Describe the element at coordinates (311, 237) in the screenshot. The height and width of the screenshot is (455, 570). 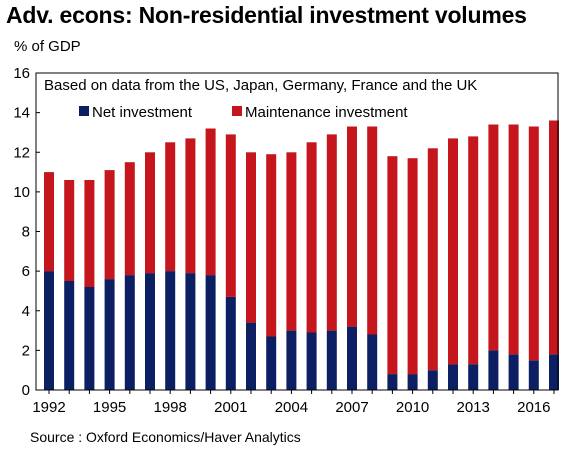
I see `bar-maintenance-2005` at that location.